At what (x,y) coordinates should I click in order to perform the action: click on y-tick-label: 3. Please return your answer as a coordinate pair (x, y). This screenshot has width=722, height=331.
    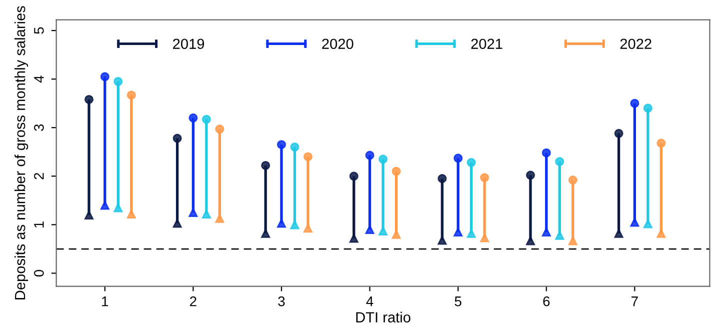
    Looking at the image, I should click on (39, 127).